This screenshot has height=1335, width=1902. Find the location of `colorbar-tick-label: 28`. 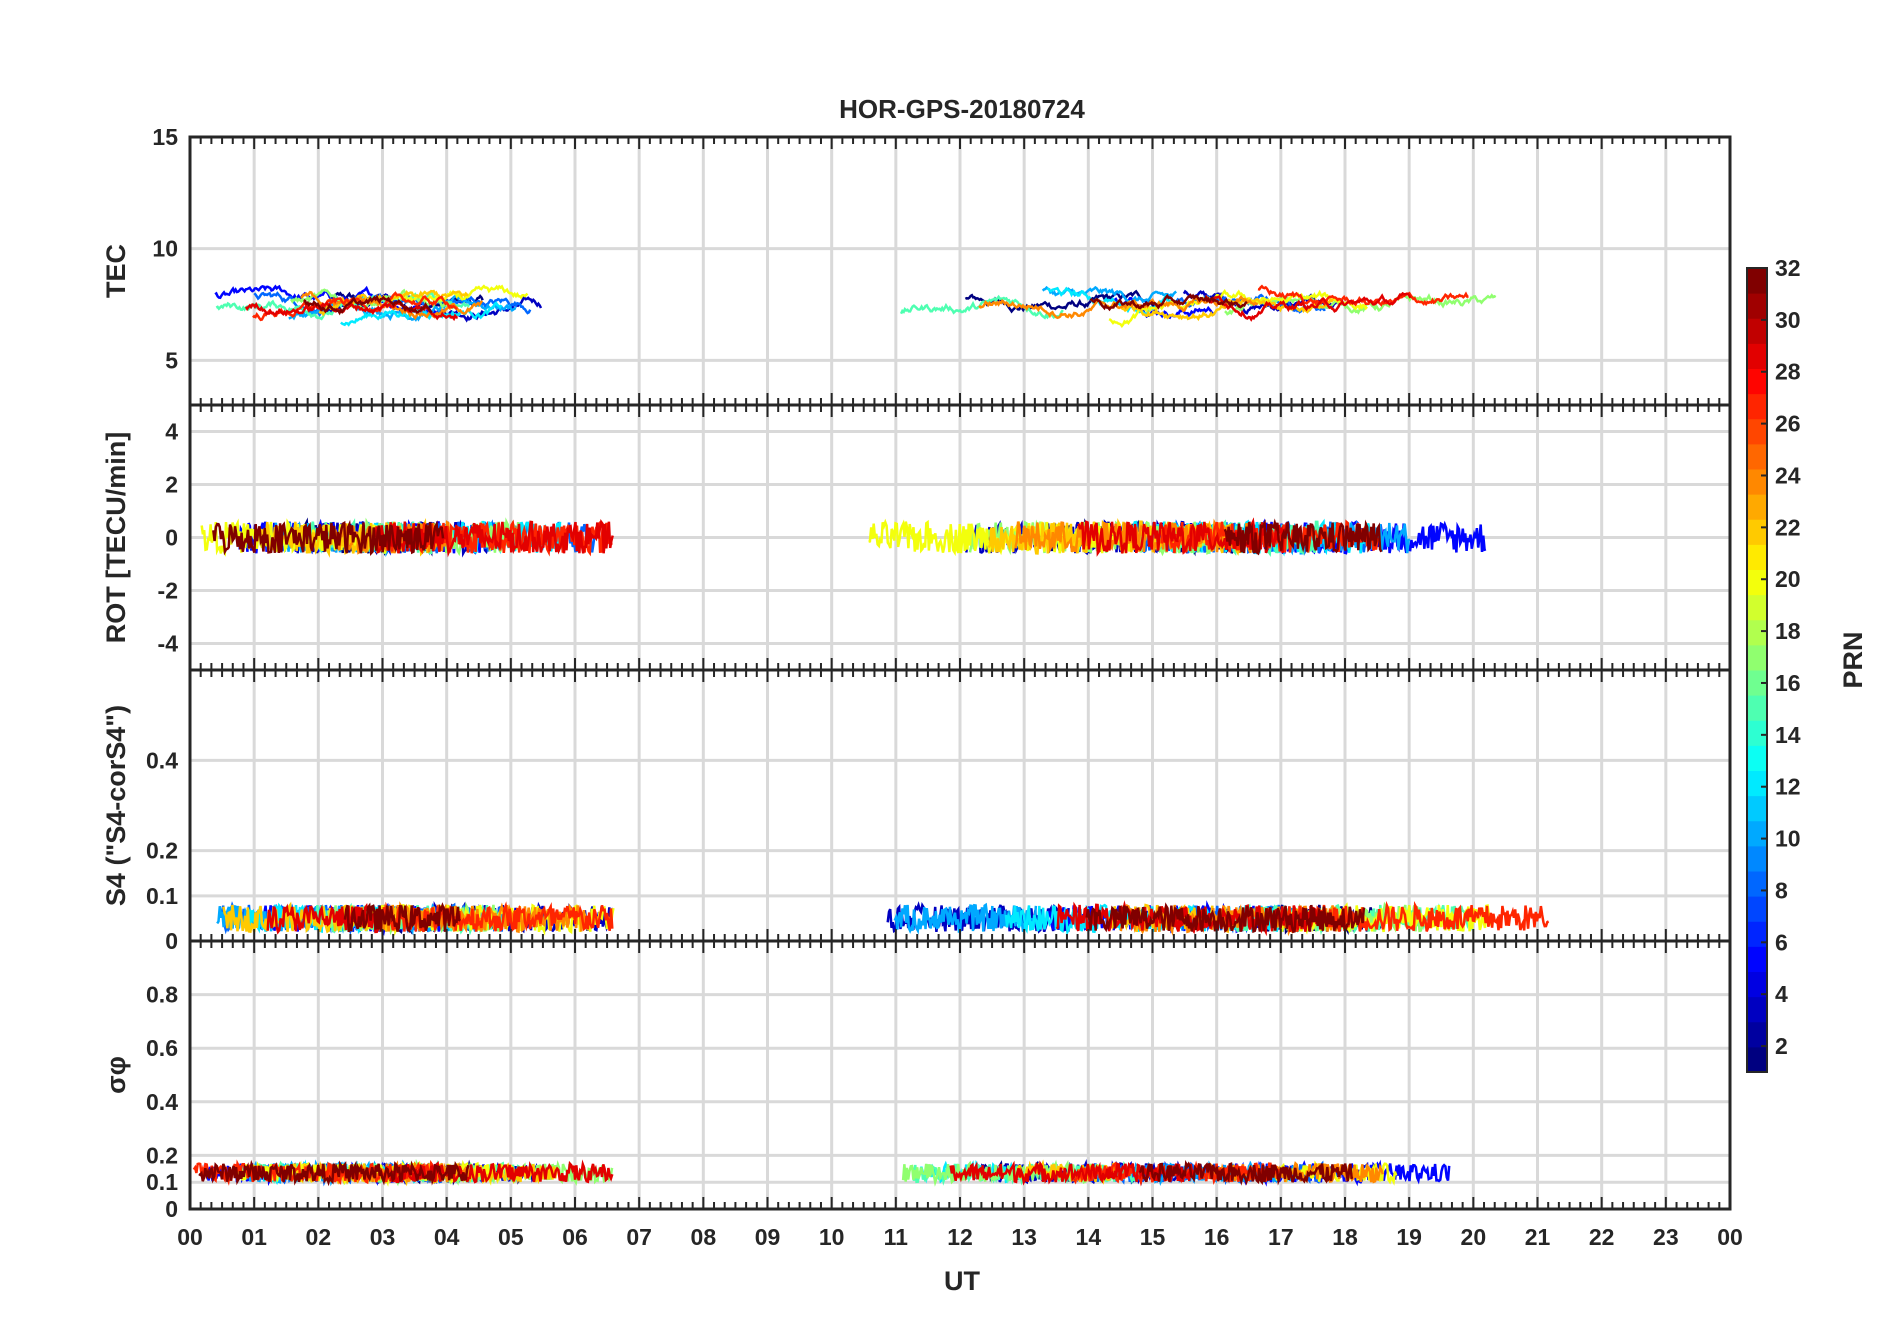

colorbar-tick-label: 28 is located at coordinates (1788, 372).